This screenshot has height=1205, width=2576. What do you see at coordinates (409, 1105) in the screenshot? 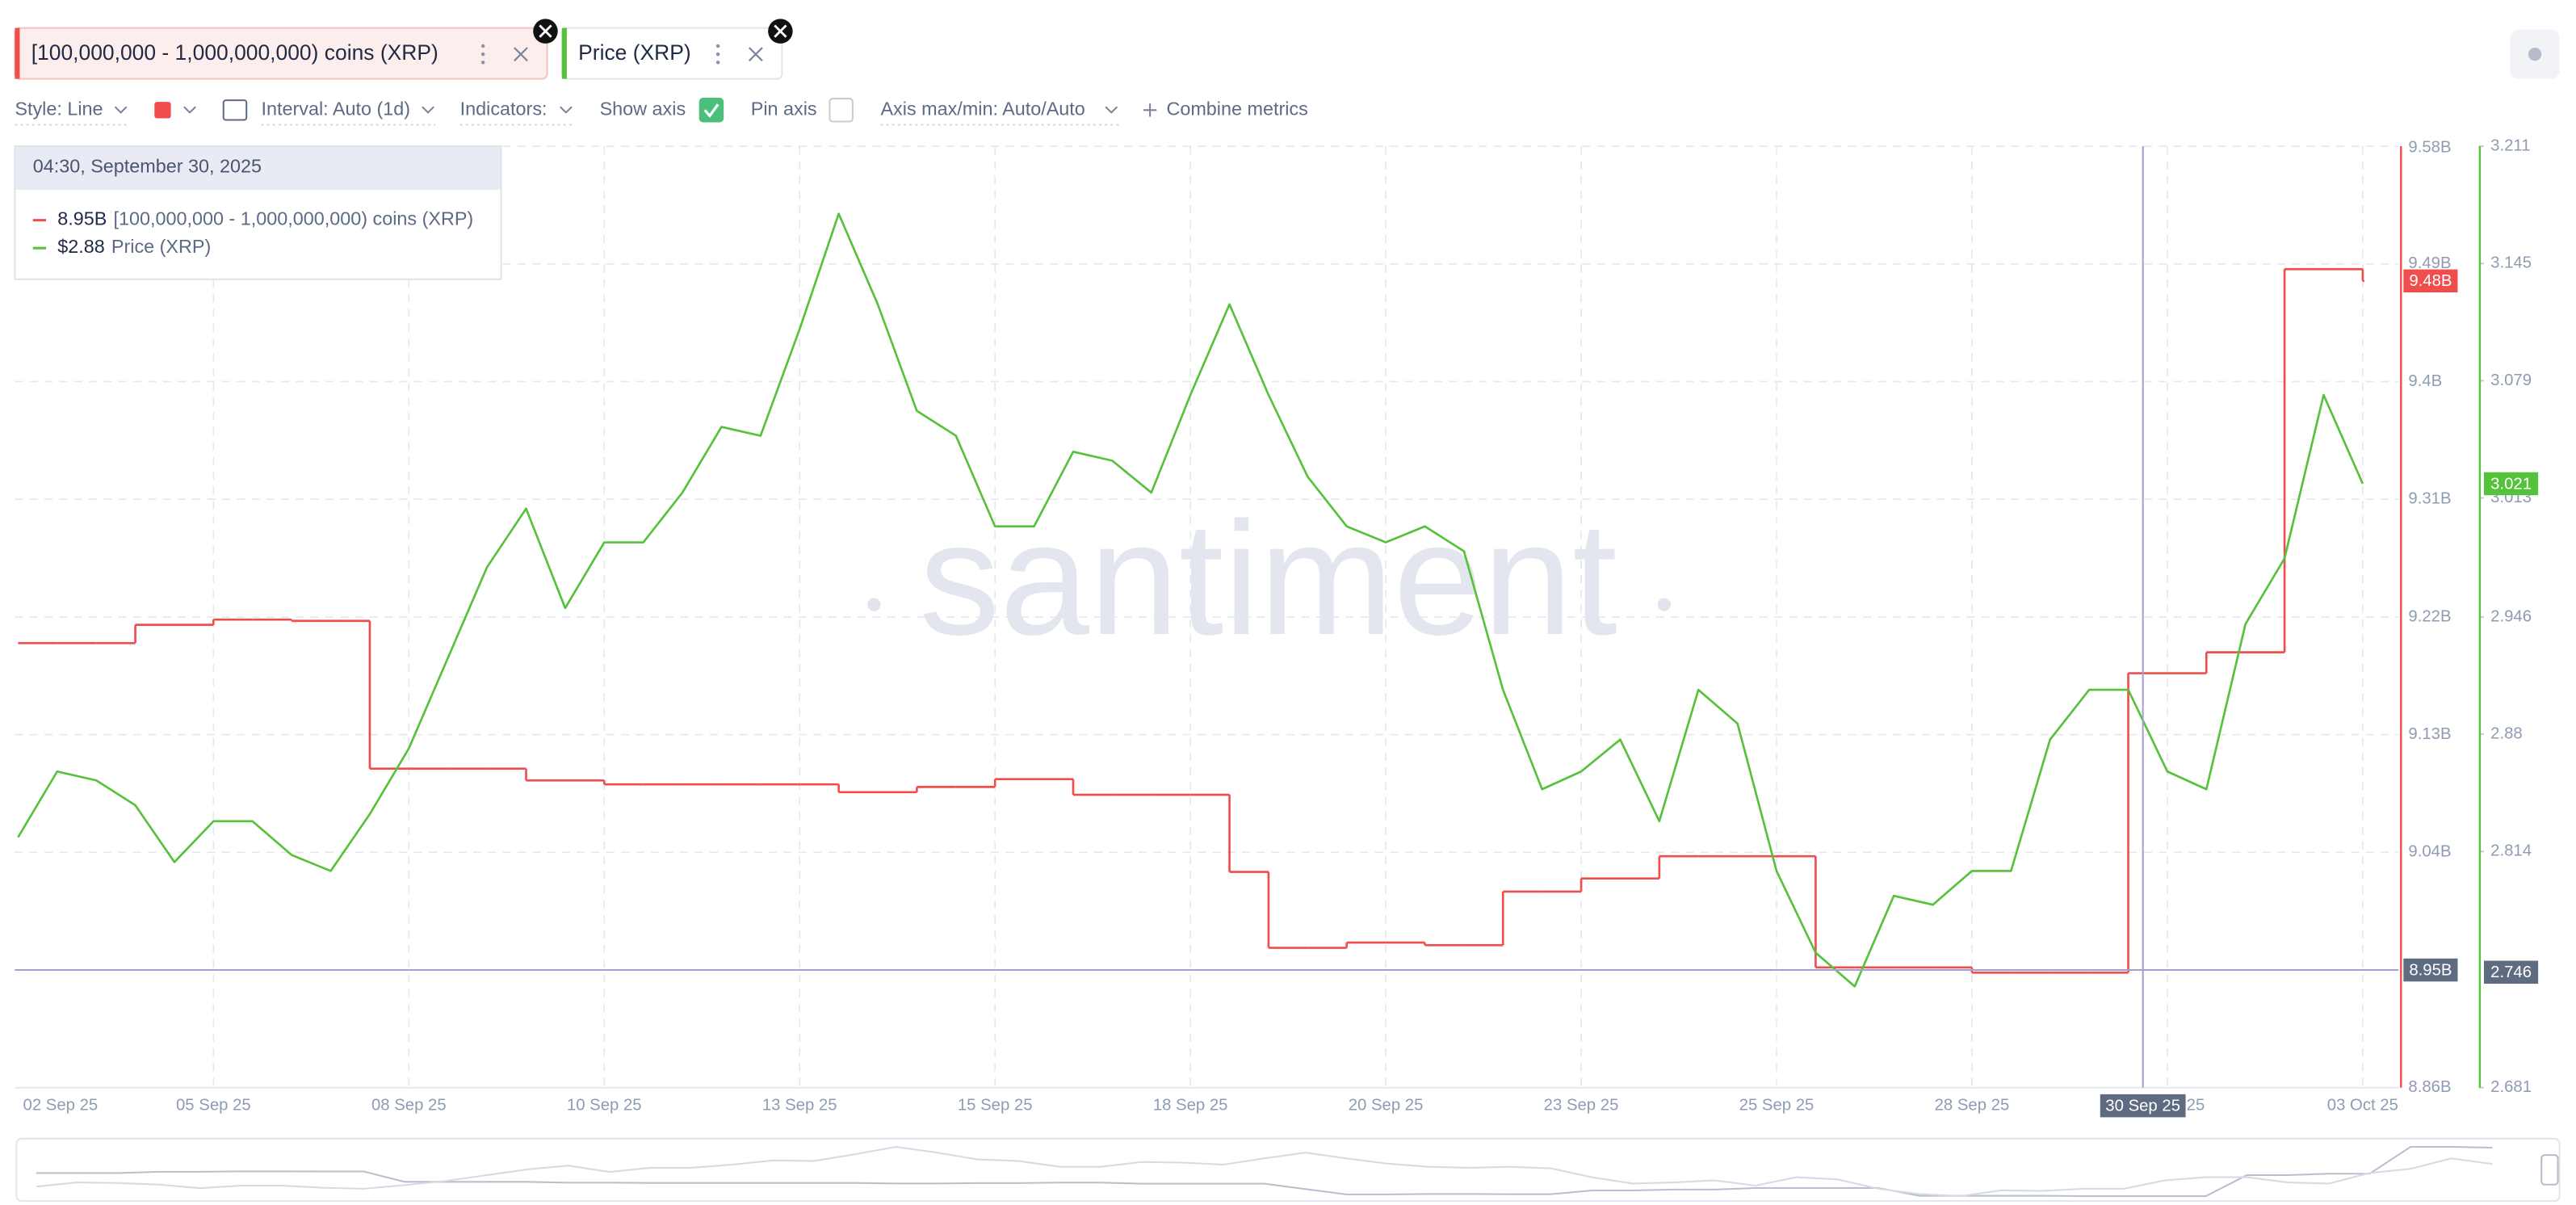
I see `x-tick-label: 08 Sep 25` at bounding box center [409, 1105].